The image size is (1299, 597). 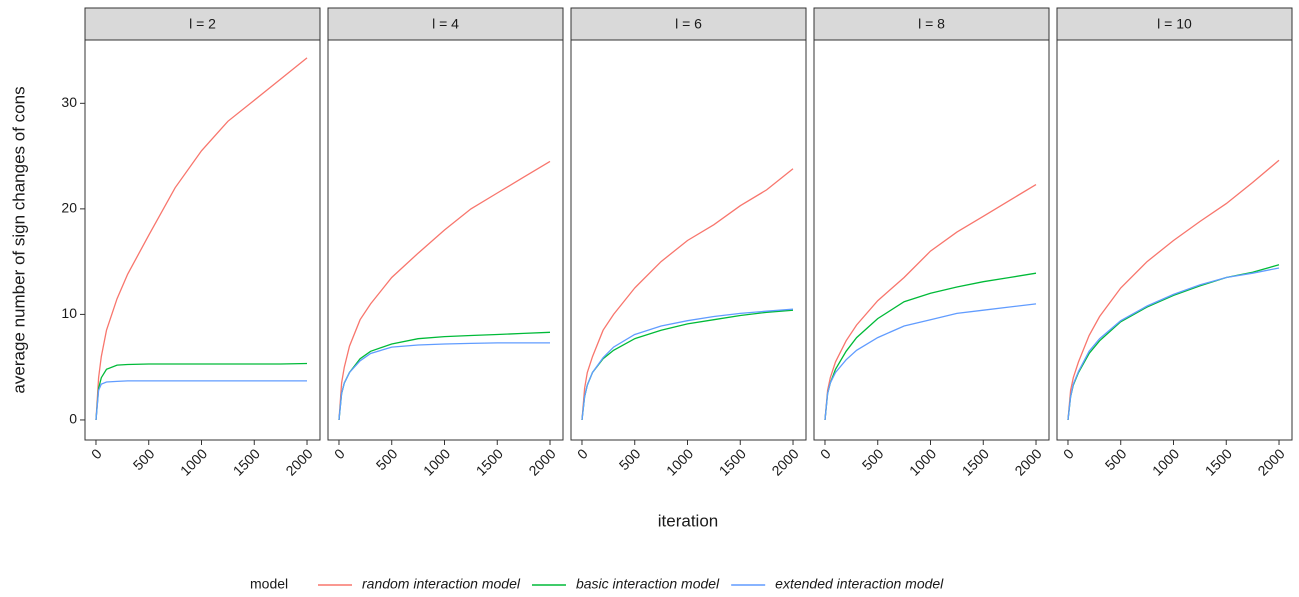 I want to click on facet-title: l = 4, so click(x=445, y=24).